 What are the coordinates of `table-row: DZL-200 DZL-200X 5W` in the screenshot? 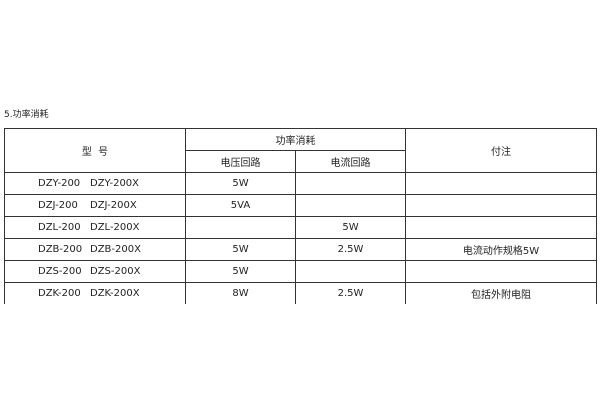 It's located at (300, 227).